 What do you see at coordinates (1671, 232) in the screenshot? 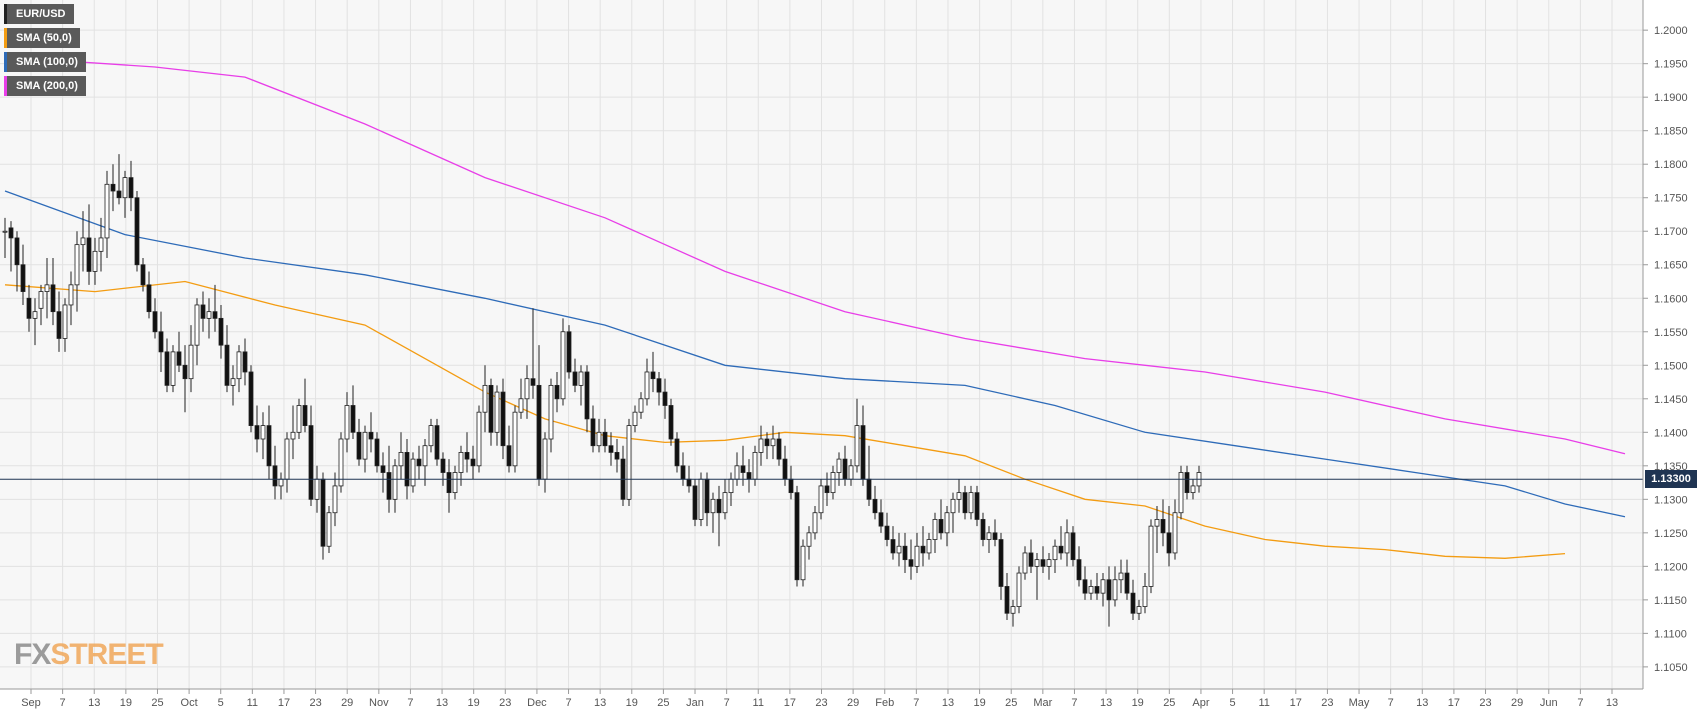
I see `y-tick-label: 1.1700` at bounding box center [1671, 232].